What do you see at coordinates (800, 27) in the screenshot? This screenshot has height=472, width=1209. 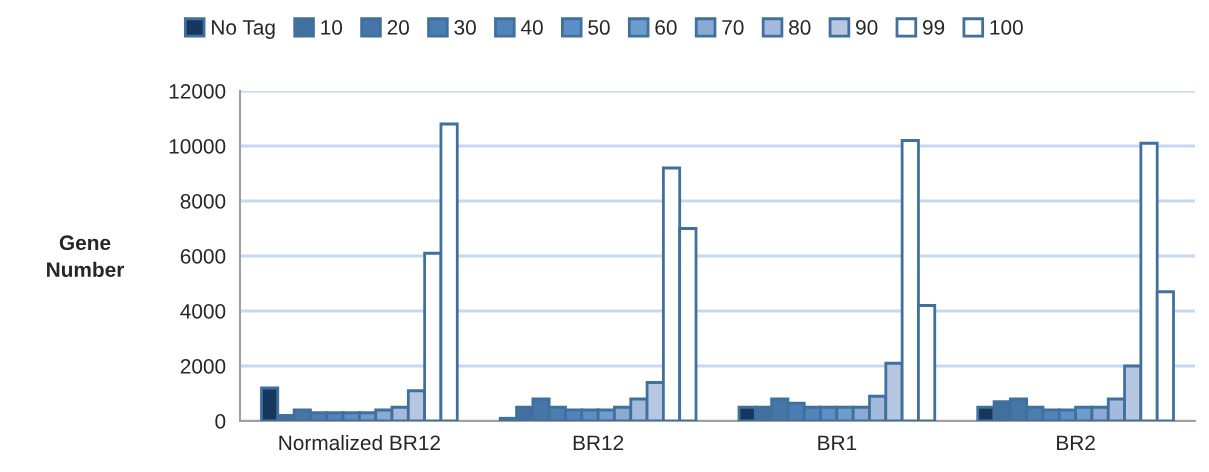 I see `legend-label: 80` at bounding box center [800, 27].